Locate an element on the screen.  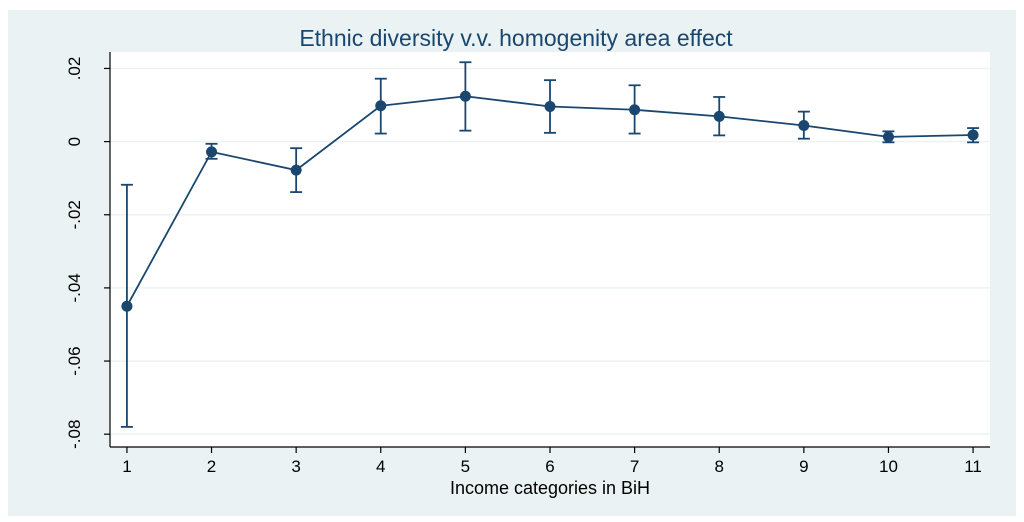
x-ticks: 1 2 3 4 5 6 7 8 9 10 11 is located at coordinates (552, 461).